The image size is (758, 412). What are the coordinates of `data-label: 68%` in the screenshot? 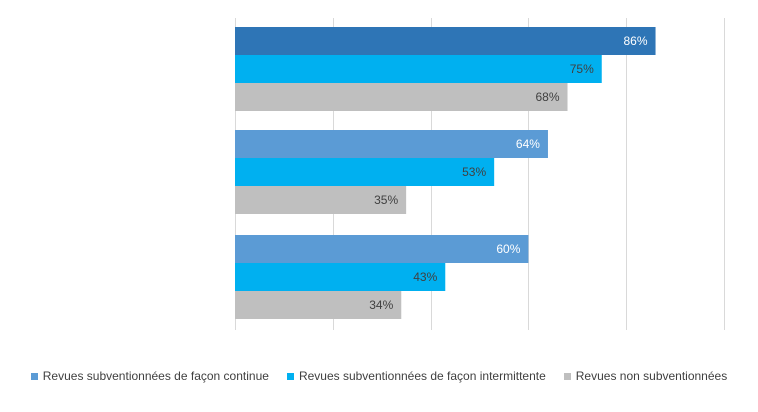 It's located at (547, 97).